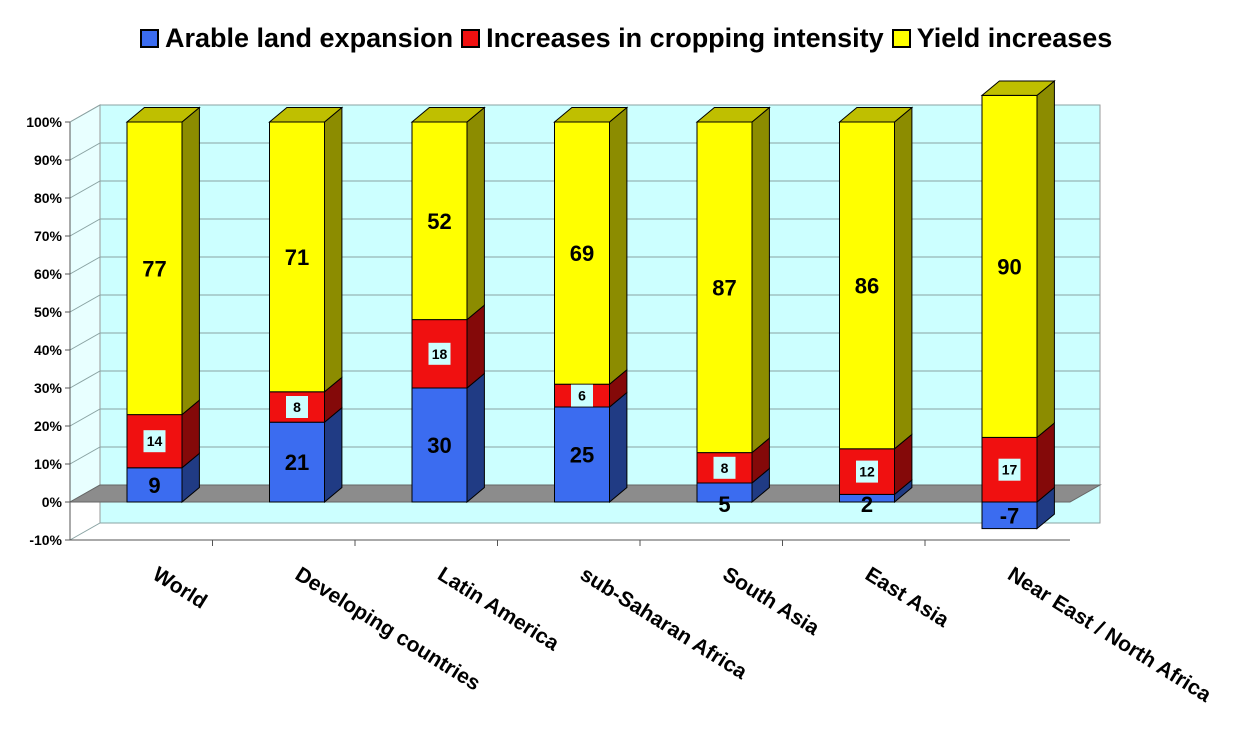  I want to click on data-label: 21, so click(297, 462).